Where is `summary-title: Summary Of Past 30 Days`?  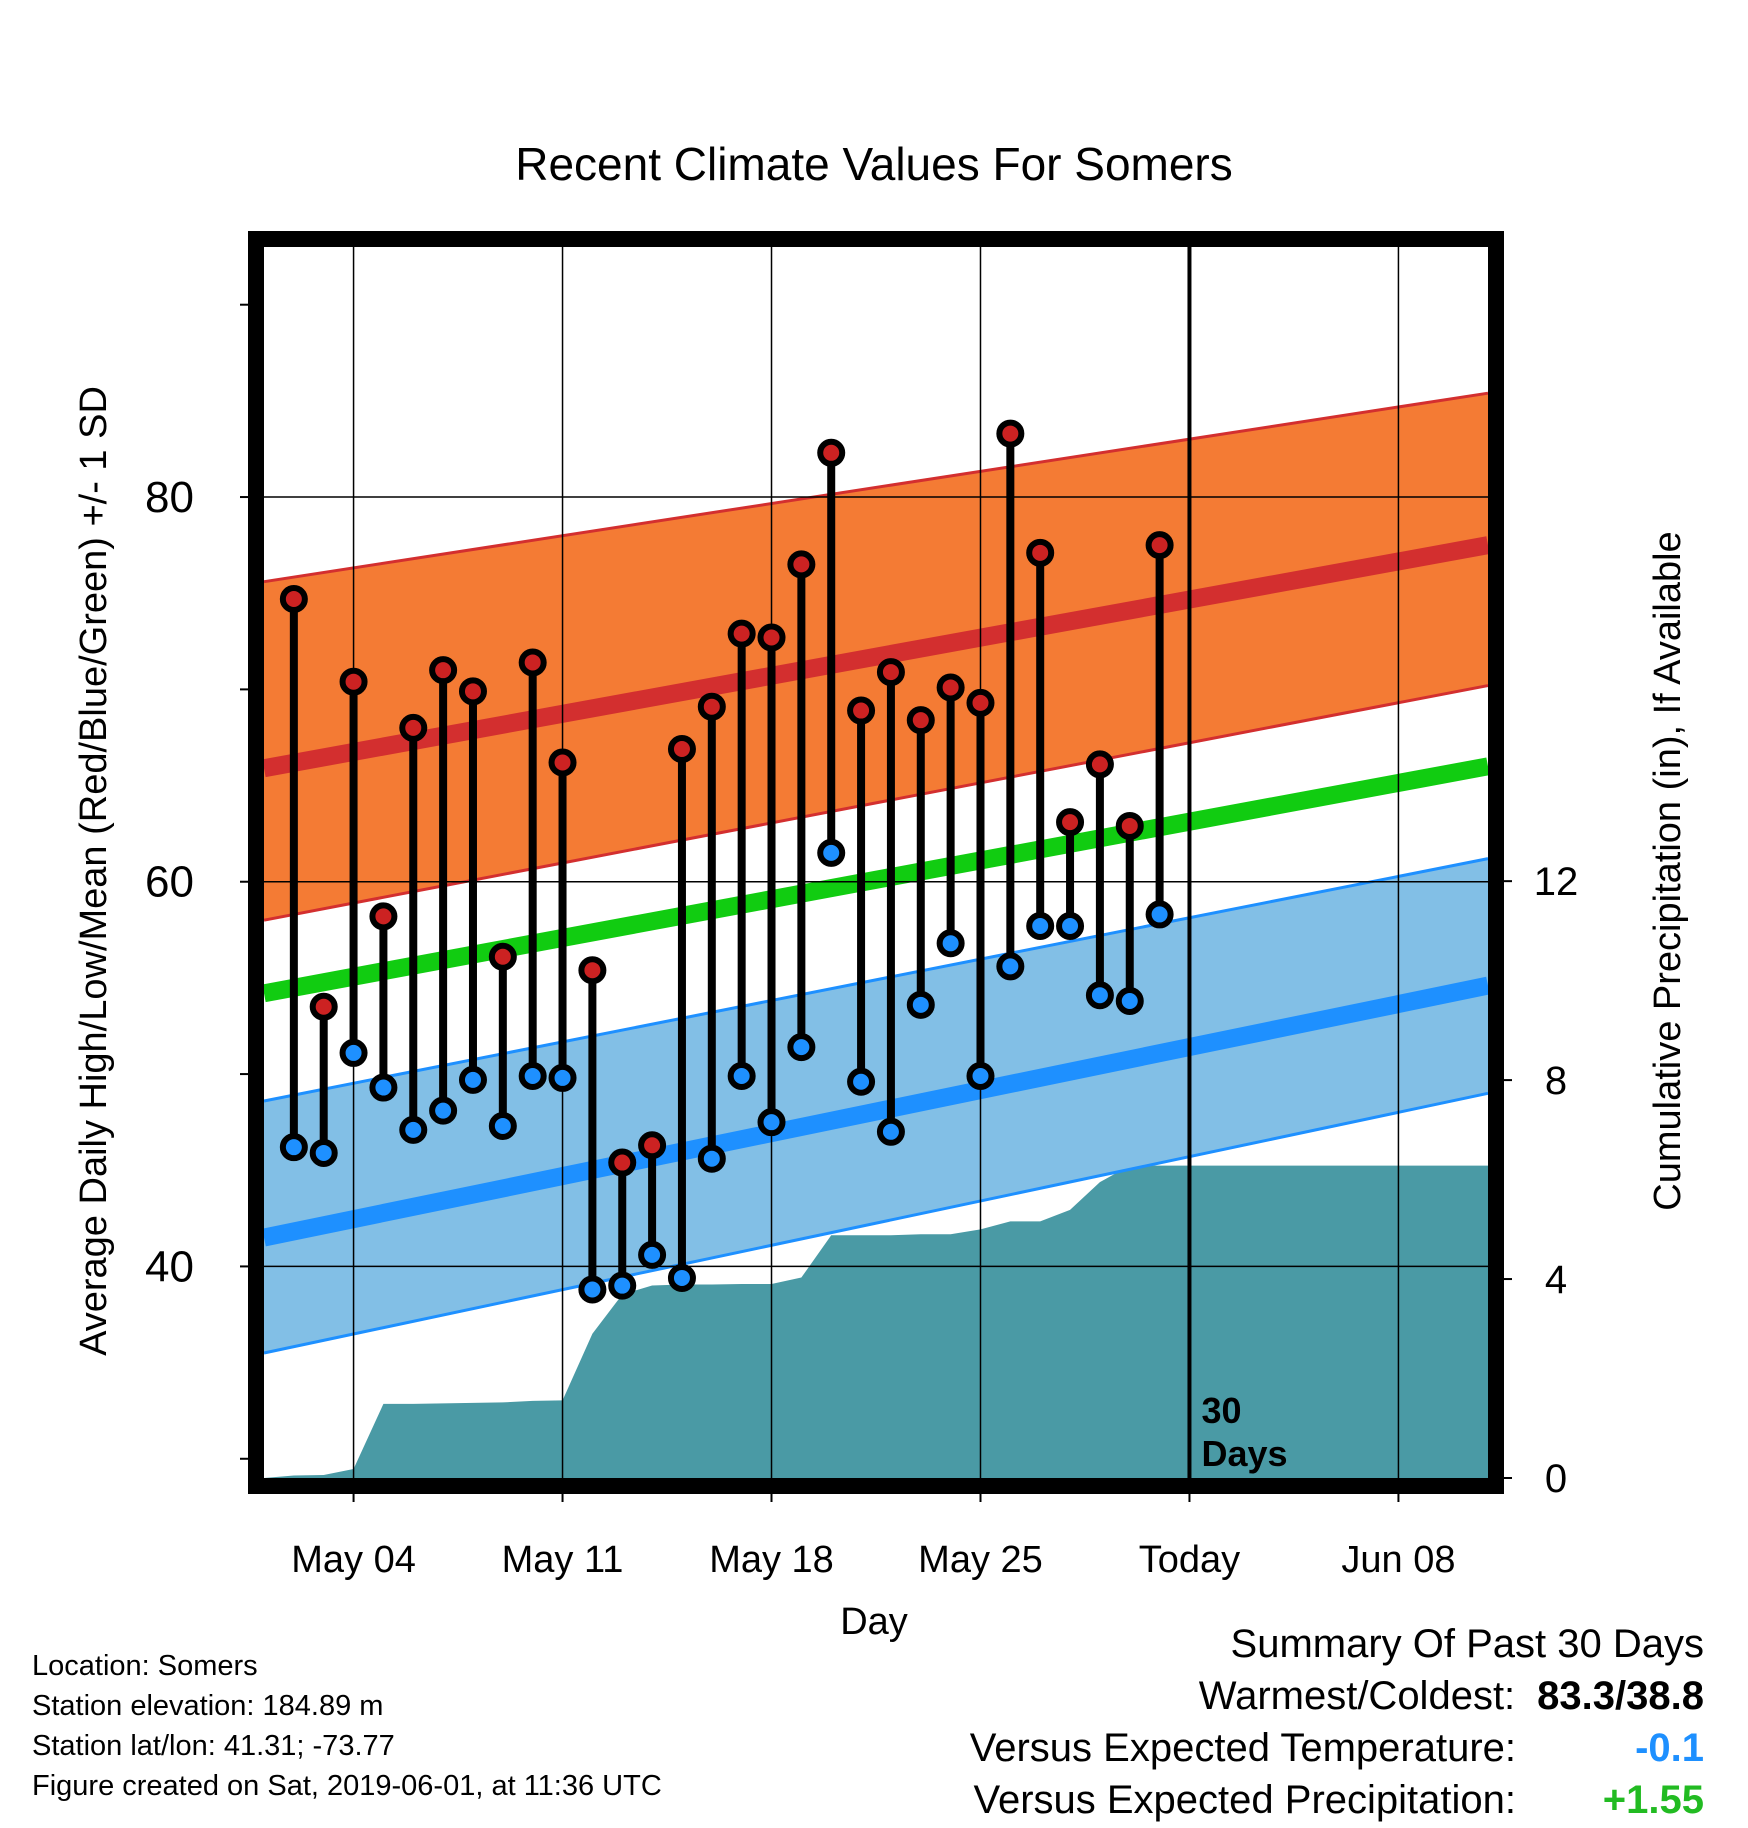 summary-title: Summary Of Past 30 Days is located at coordinates (1467, 1644).